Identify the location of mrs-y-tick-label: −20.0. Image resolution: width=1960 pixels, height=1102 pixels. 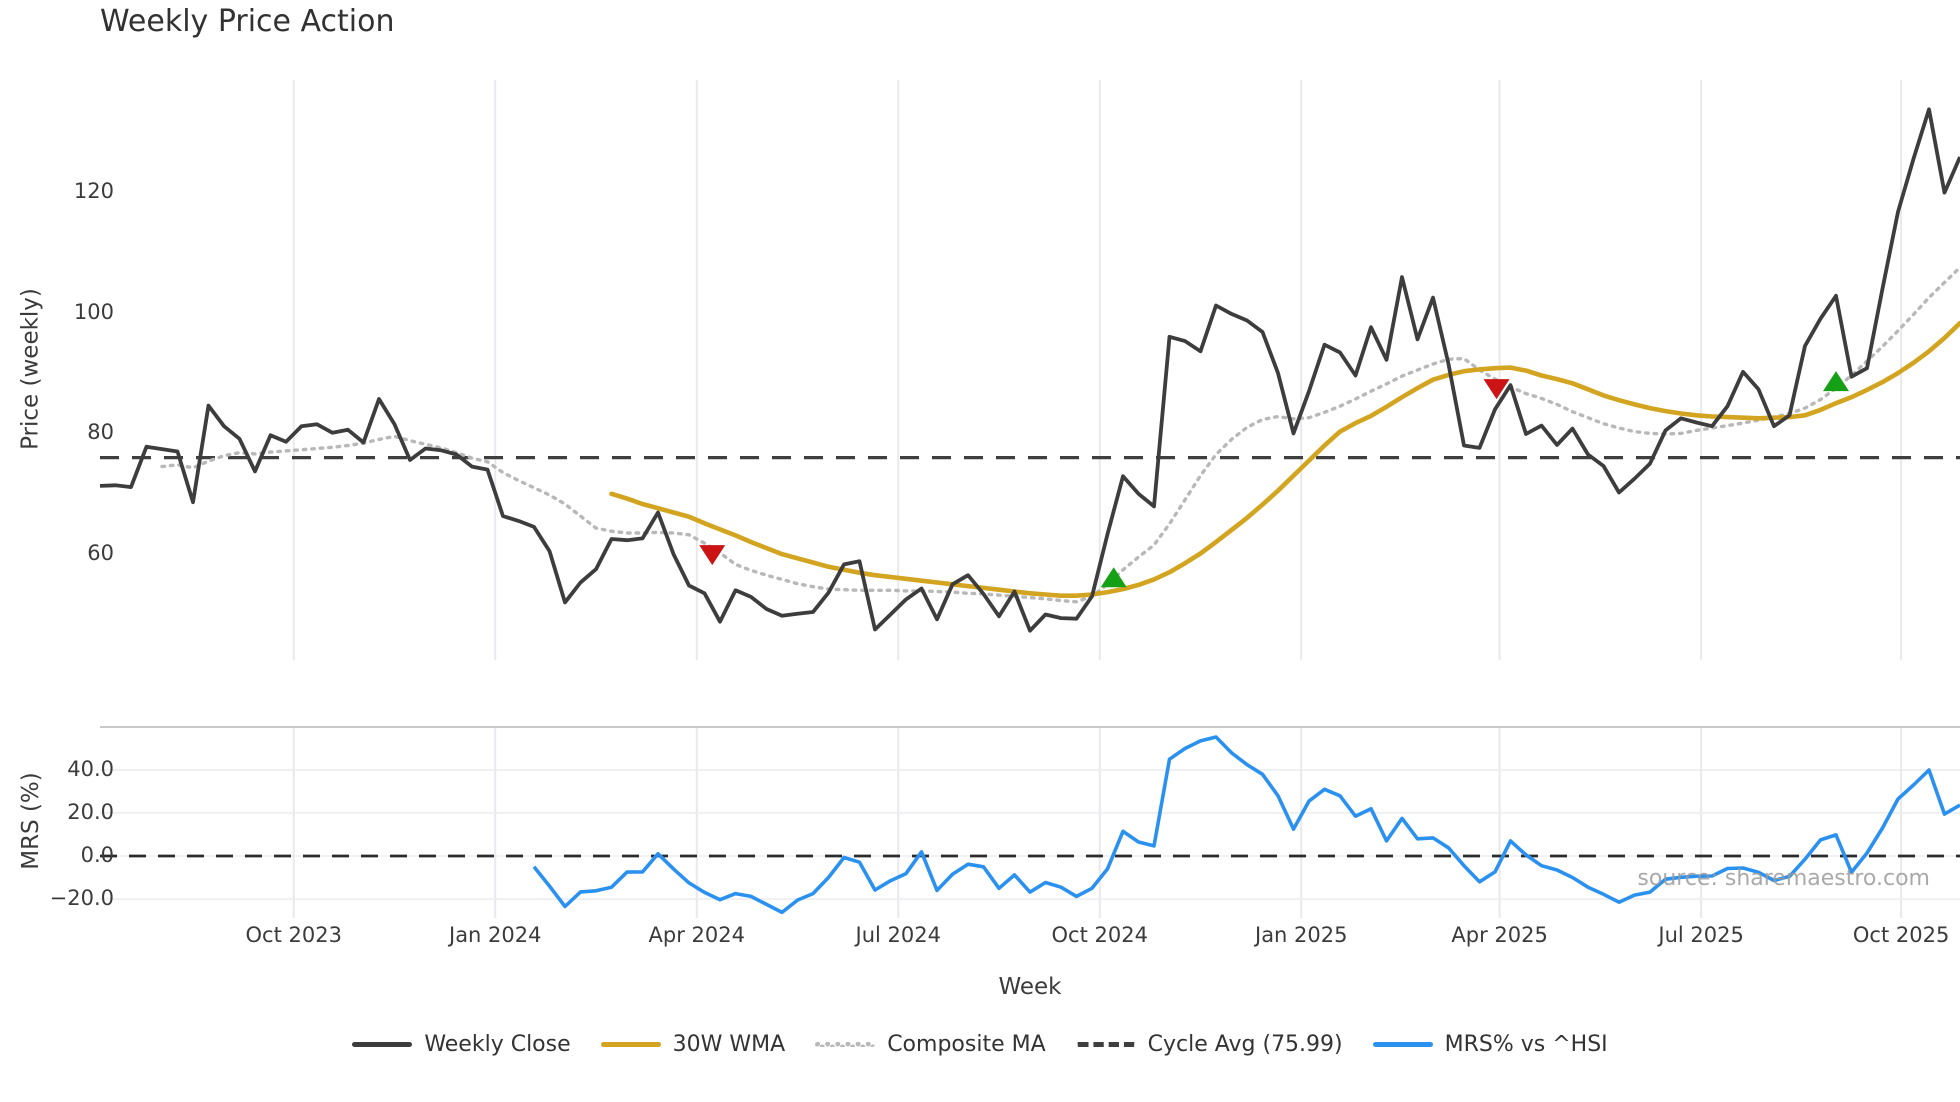
(81, 898).